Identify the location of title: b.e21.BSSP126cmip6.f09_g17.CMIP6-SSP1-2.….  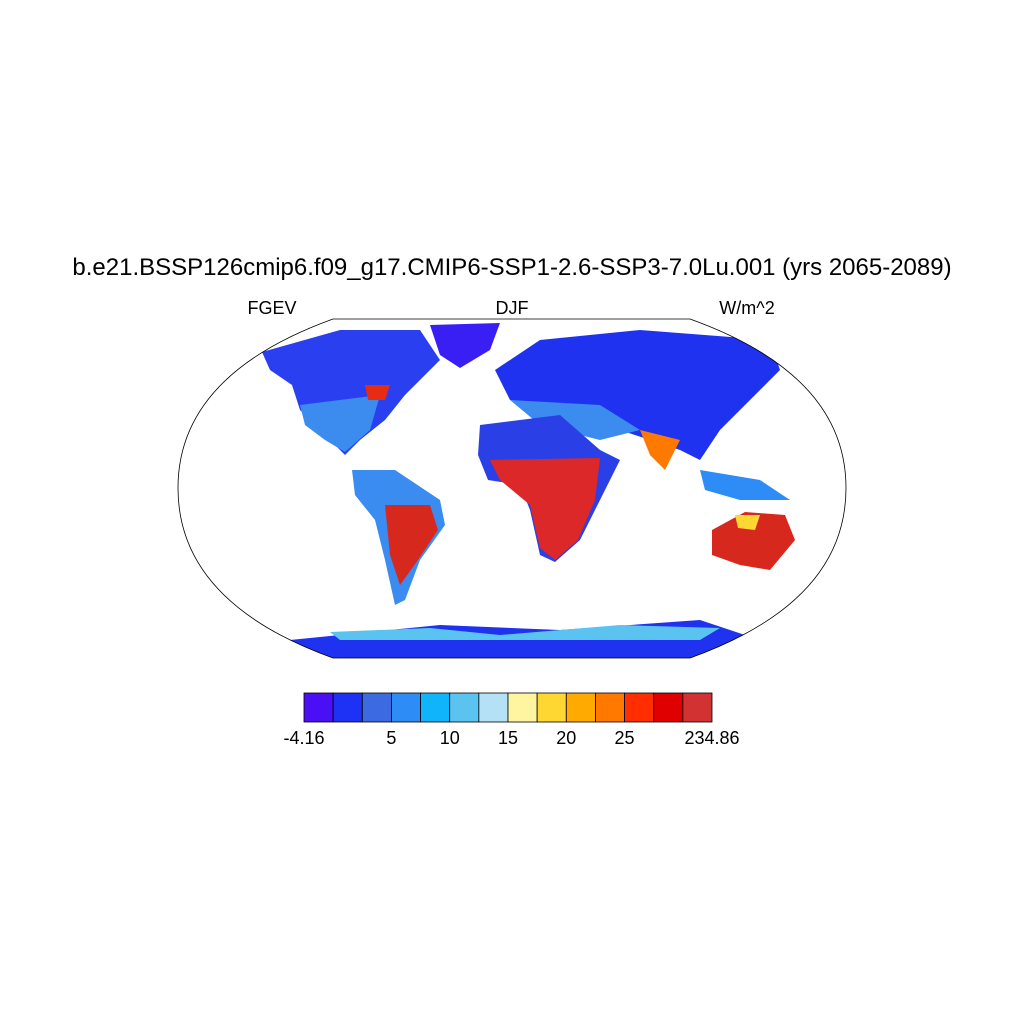
(511, 267).